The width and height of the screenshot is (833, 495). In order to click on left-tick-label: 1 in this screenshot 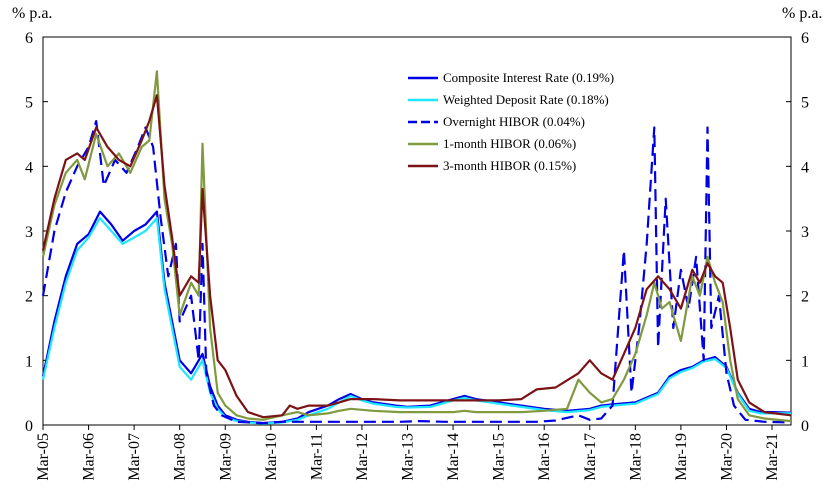, I will do `click(29, 361)`.